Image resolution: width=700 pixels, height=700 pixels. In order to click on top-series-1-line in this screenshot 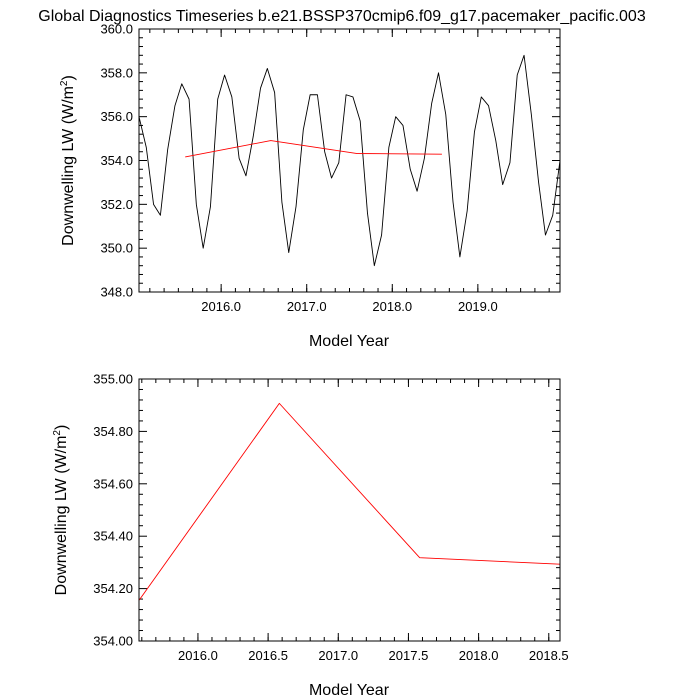, I will do `click(313, 149)`.